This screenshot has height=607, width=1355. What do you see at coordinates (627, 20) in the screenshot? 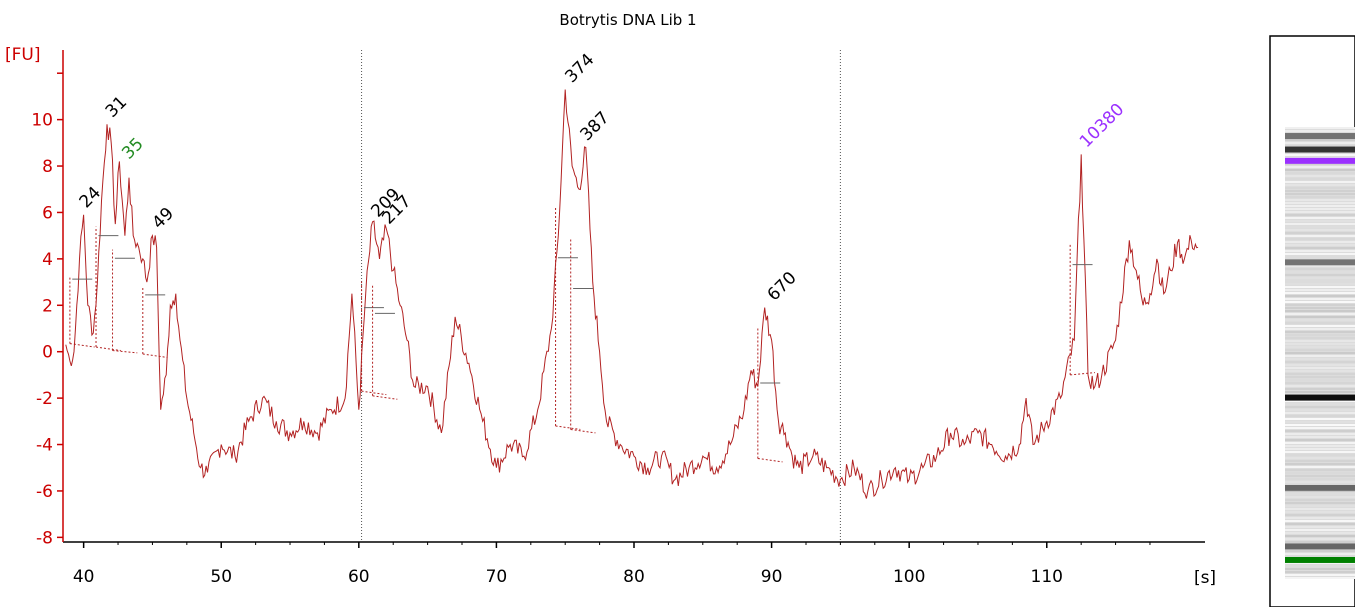
I see `chart-title: Botrytis DNA Lib 1` at bounding box center [627, 20].